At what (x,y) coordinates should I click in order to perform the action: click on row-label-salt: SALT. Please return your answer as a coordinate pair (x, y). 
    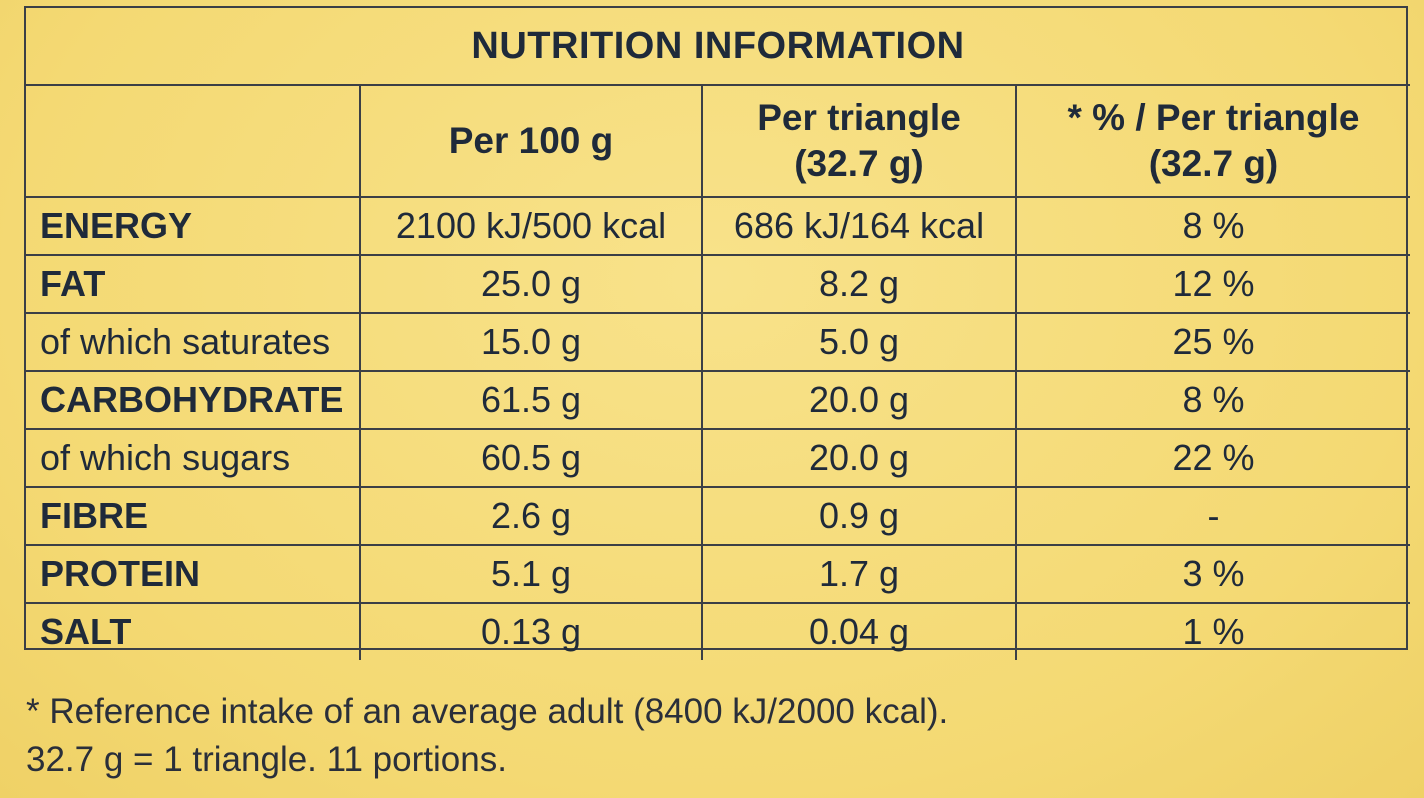
    Looking at the image, I should click on (193, 631).